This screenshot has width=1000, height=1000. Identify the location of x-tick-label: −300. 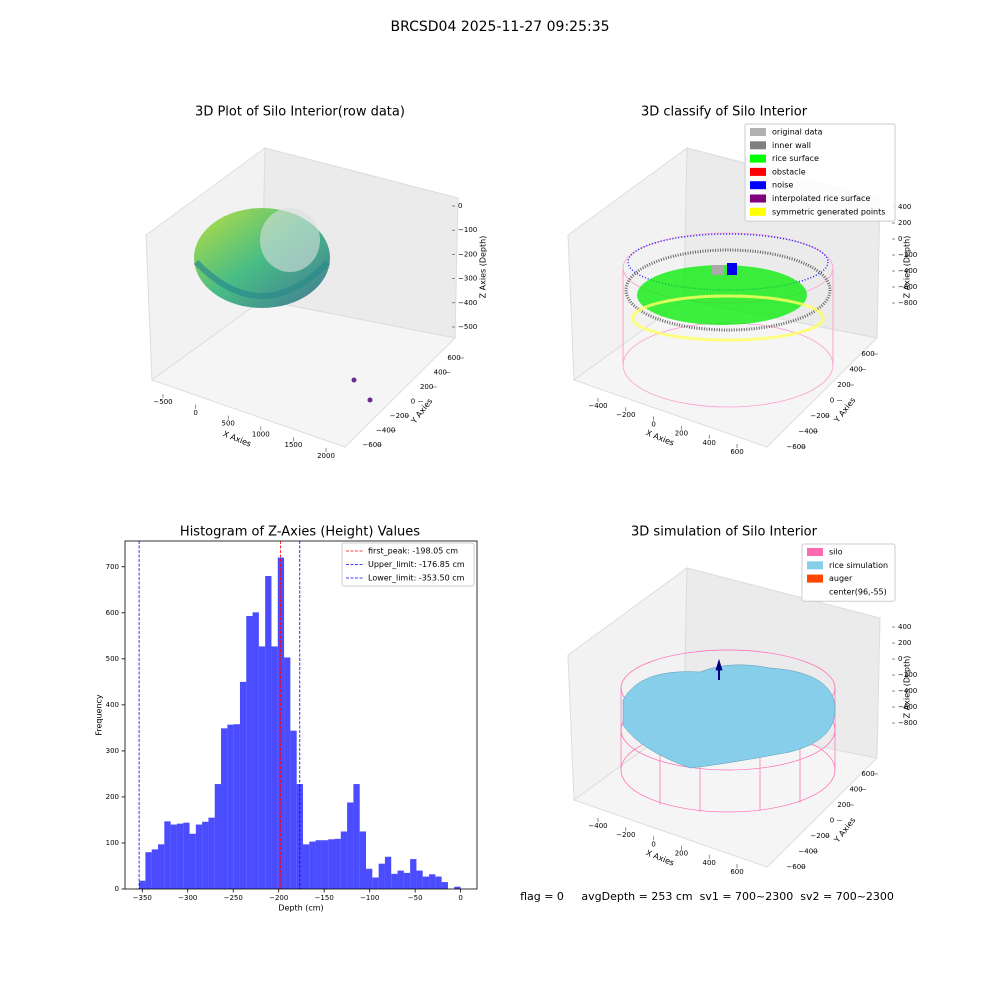
(187, 898).